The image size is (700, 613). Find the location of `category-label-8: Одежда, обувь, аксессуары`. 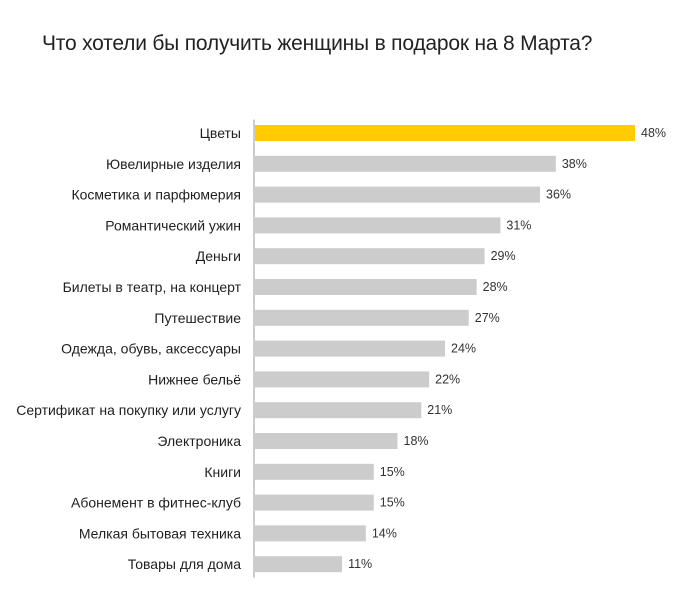

category-label-8: Одежда, обувь, аксессуары is located at coordinates (151, 349).